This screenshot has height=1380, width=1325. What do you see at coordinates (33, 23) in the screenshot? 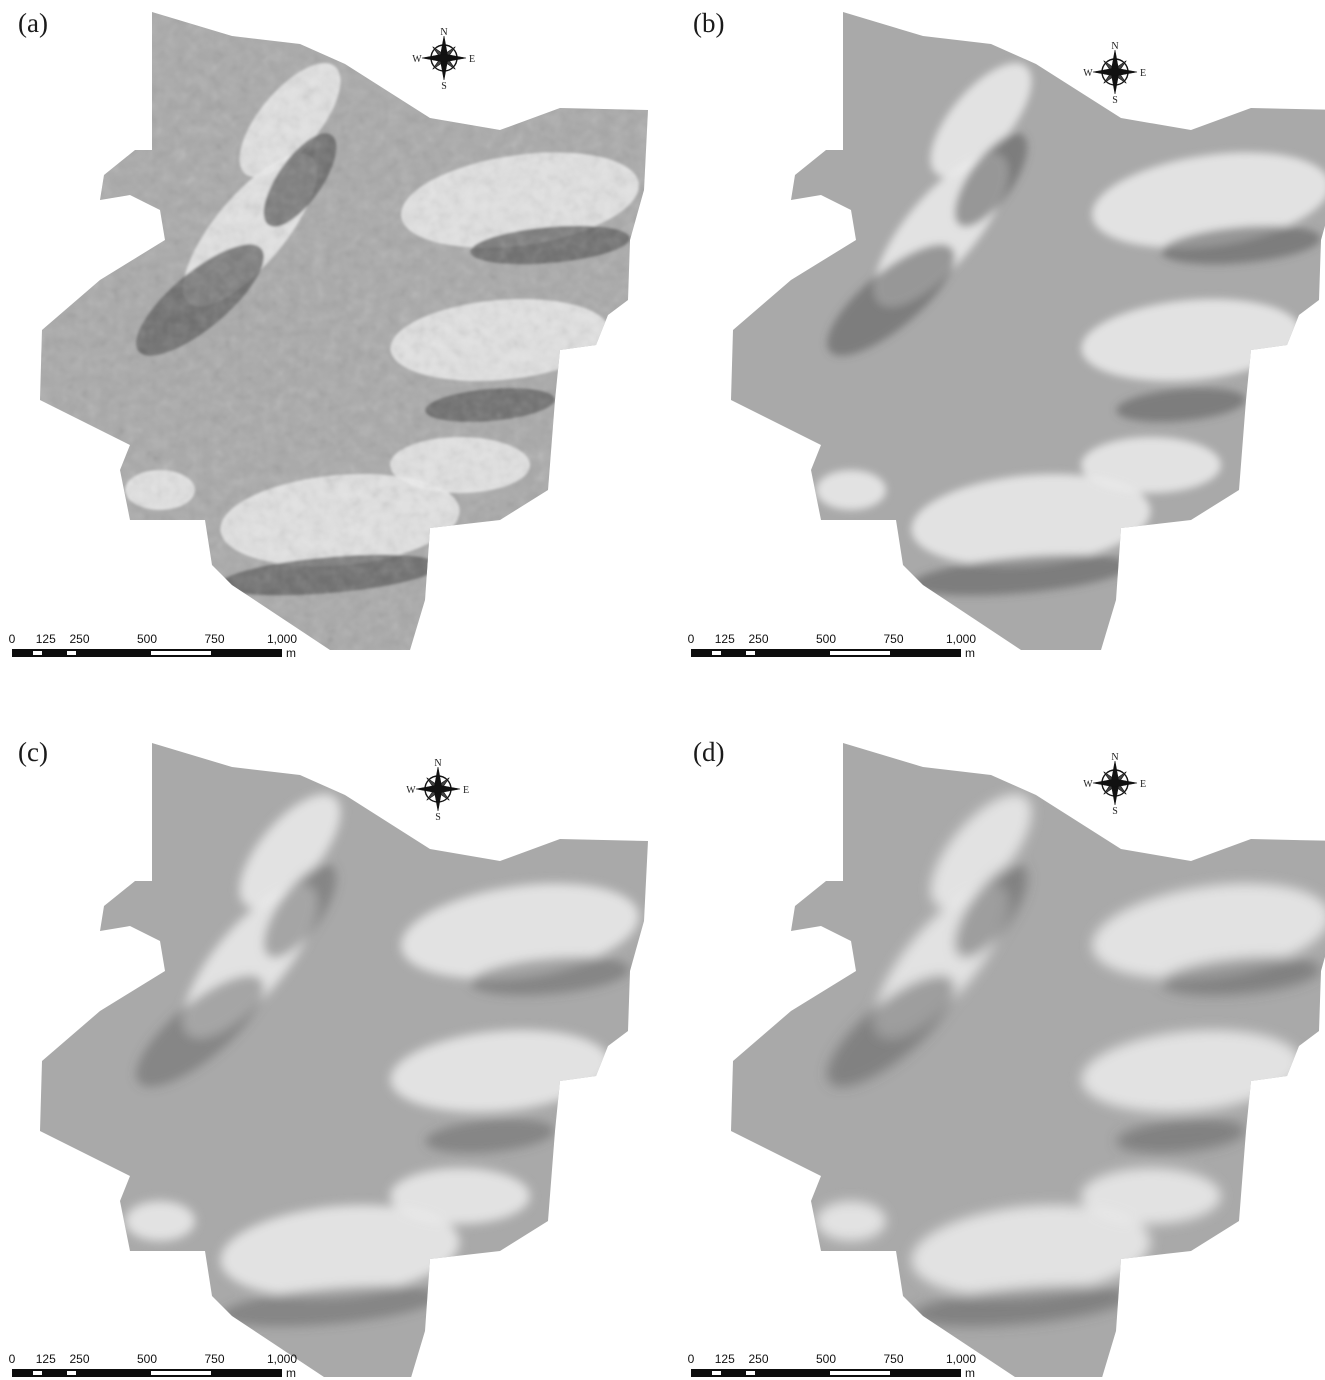
I see `panel-label: (a)` at bounding box center [33, 23].